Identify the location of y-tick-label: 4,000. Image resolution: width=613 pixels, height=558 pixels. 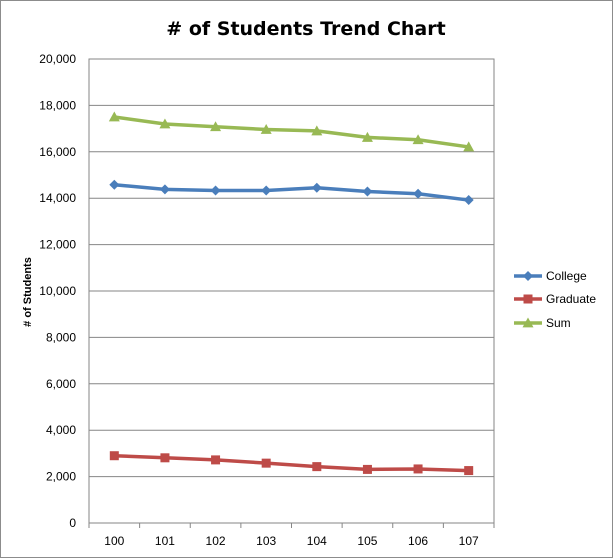
(61, 430).